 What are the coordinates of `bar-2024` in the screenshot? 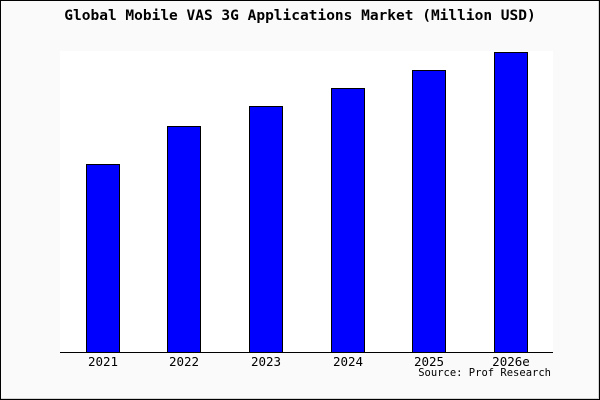 It's located at (348, 220).